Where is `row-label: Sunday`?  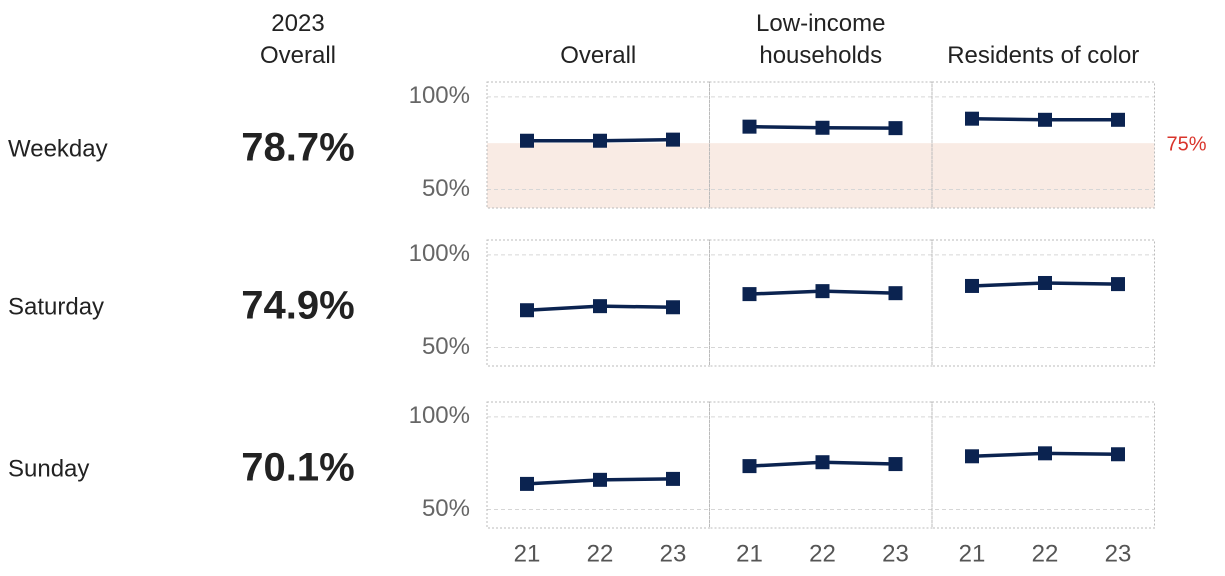 row-label: Sunday is located at coordinates (48, 468).